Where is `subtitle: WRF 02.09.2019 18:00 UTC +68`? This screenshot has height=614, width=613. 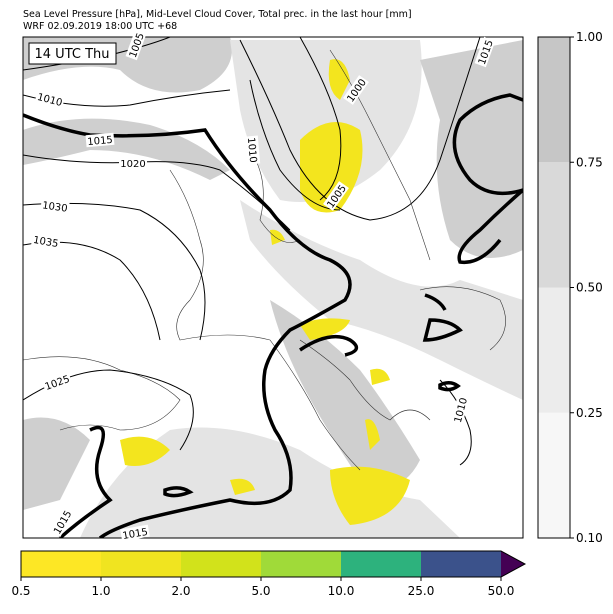
subtitle: WRF 02.09.2019 18:00 UTC +68 is located at coordinates (100, 26).